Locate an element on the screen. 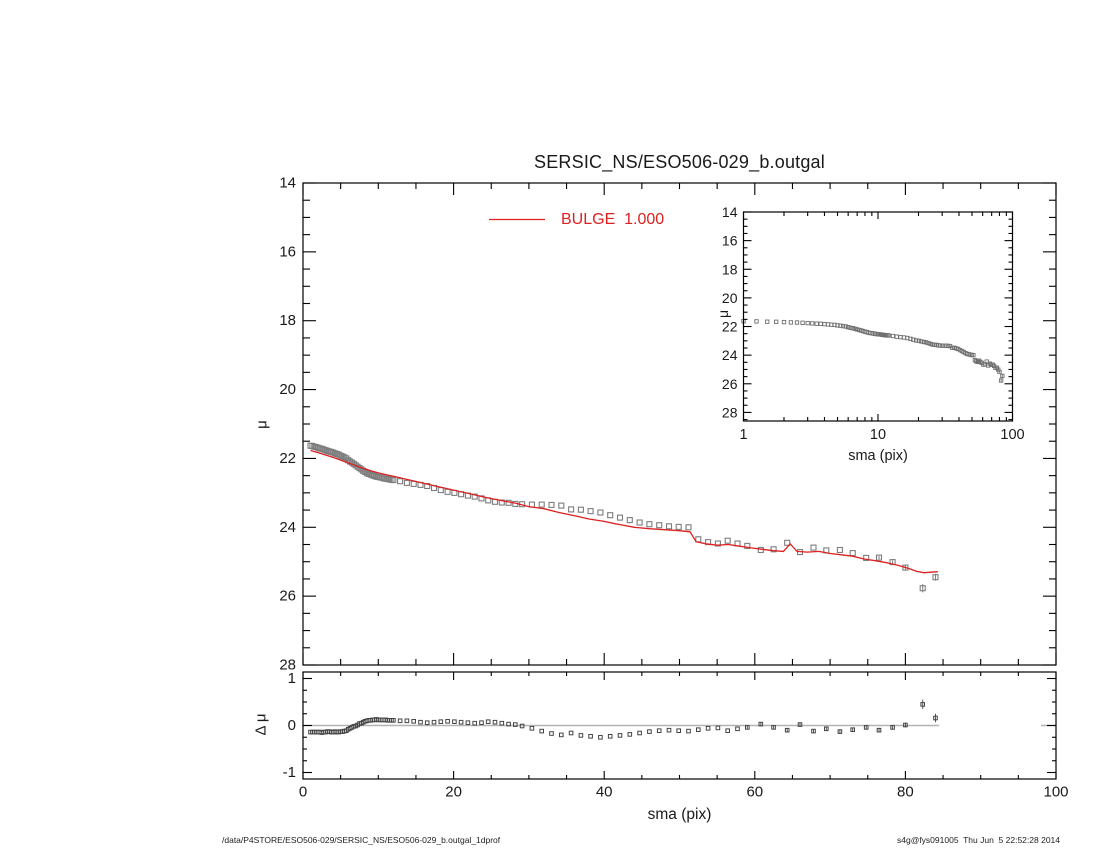 The image size is (1100, 850). inset-x-tick-label: 10 is located at coordinates (878, 435).